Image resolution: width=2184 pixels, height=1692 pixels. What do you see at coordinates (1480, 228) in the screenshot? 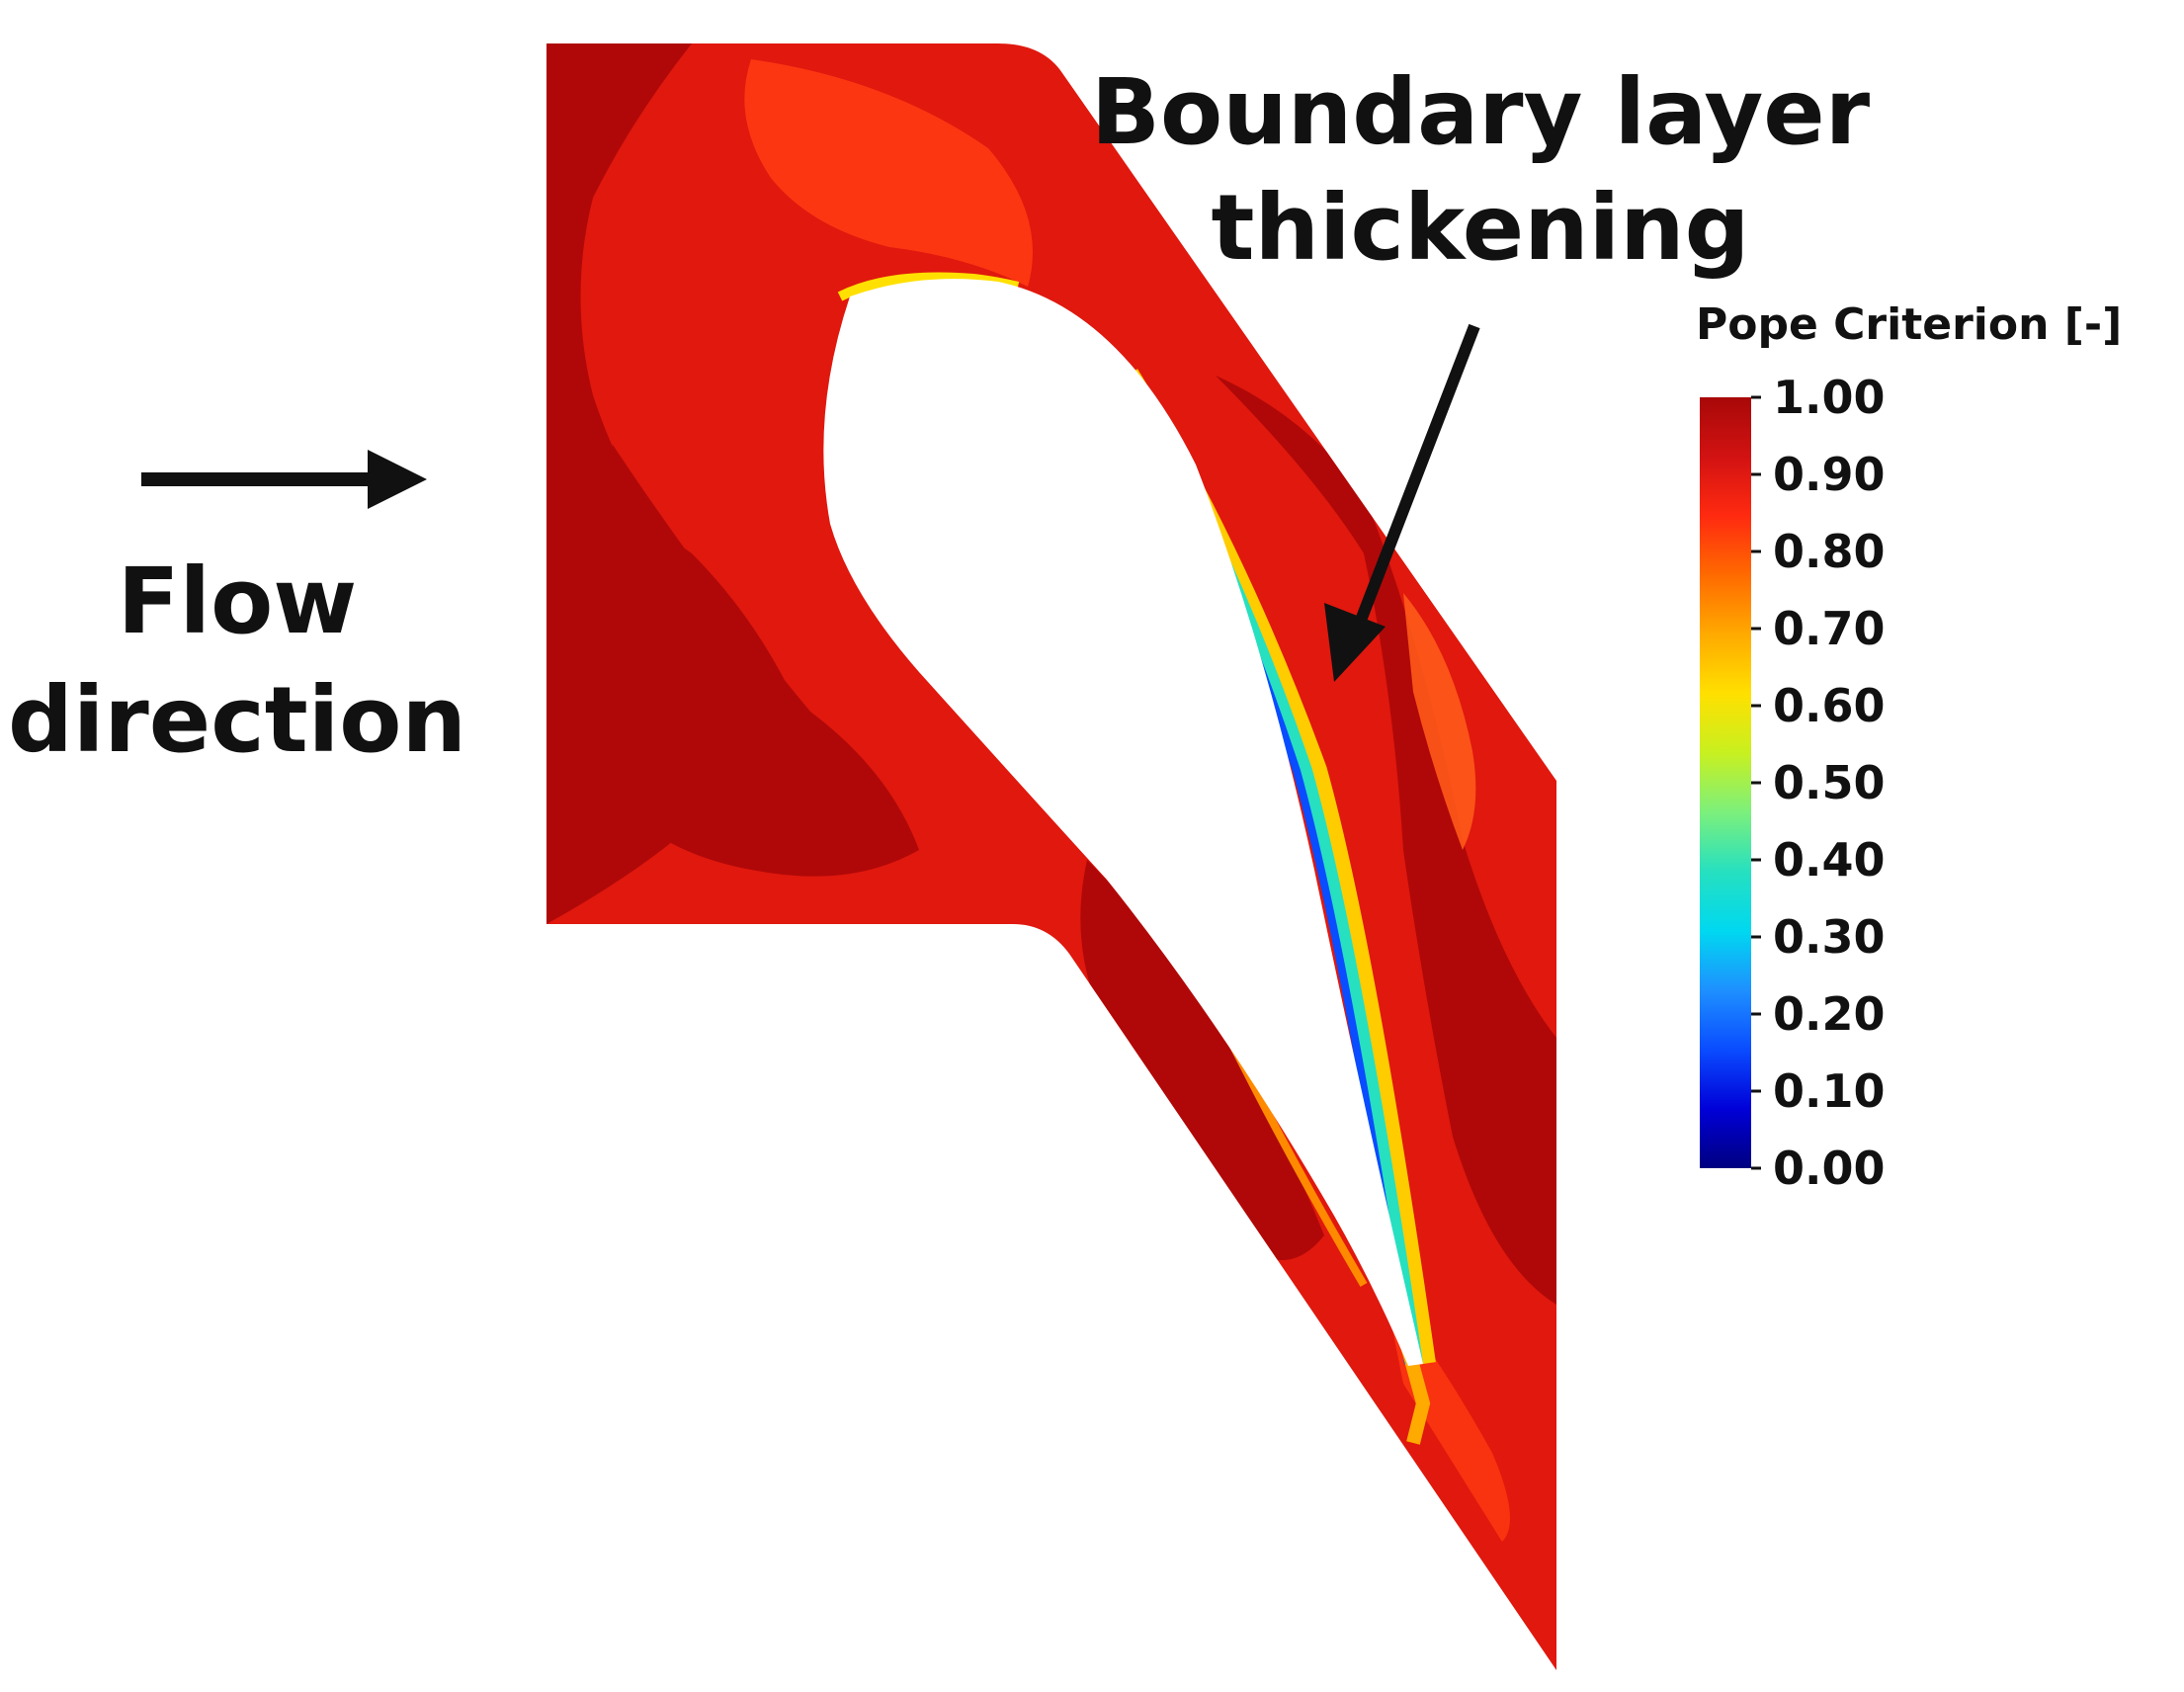
I see `boundary-layer-label-line2: thickening` at bounding box center [1480, 228].